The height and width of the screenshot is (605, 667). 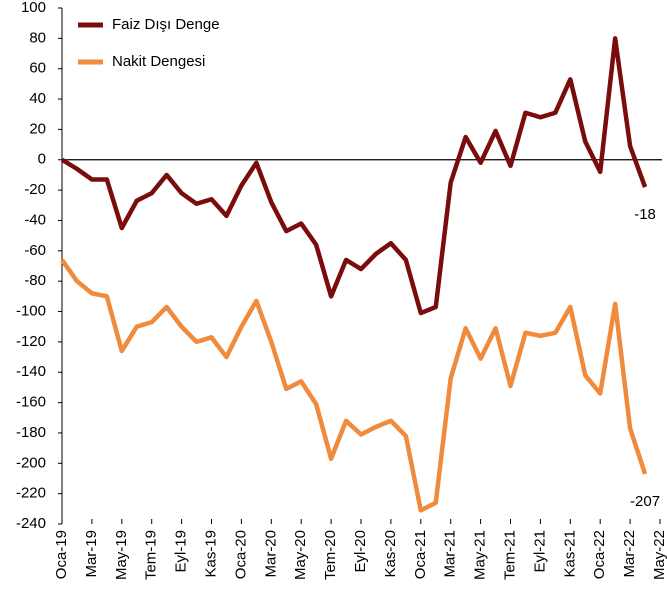 What do you see at coordinates (31, 371) in the screenshot?
I see `y-tick-label: -140` at bounding box center [31, 371].